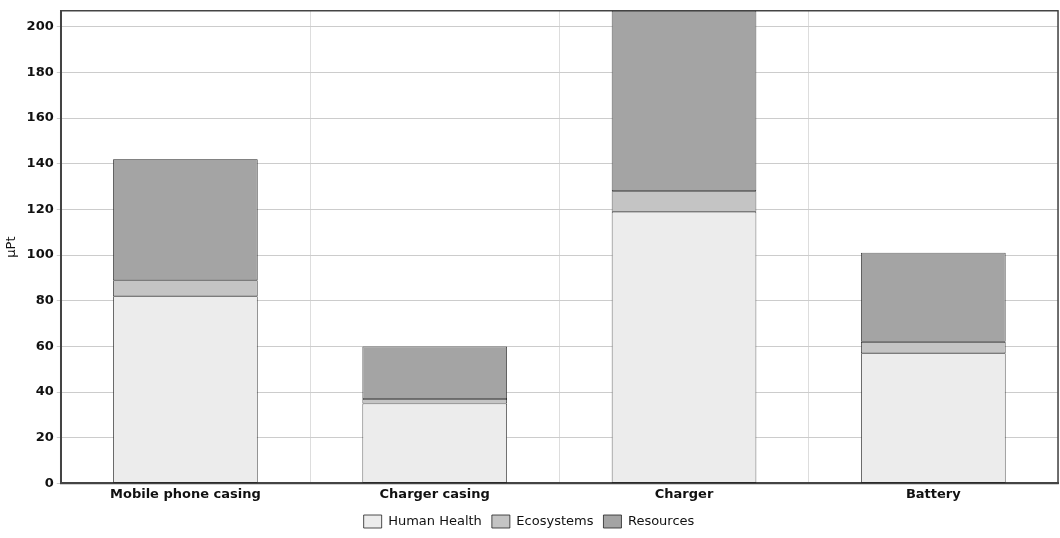  I want to click on y-tick-label: 80, so click(44, 300).